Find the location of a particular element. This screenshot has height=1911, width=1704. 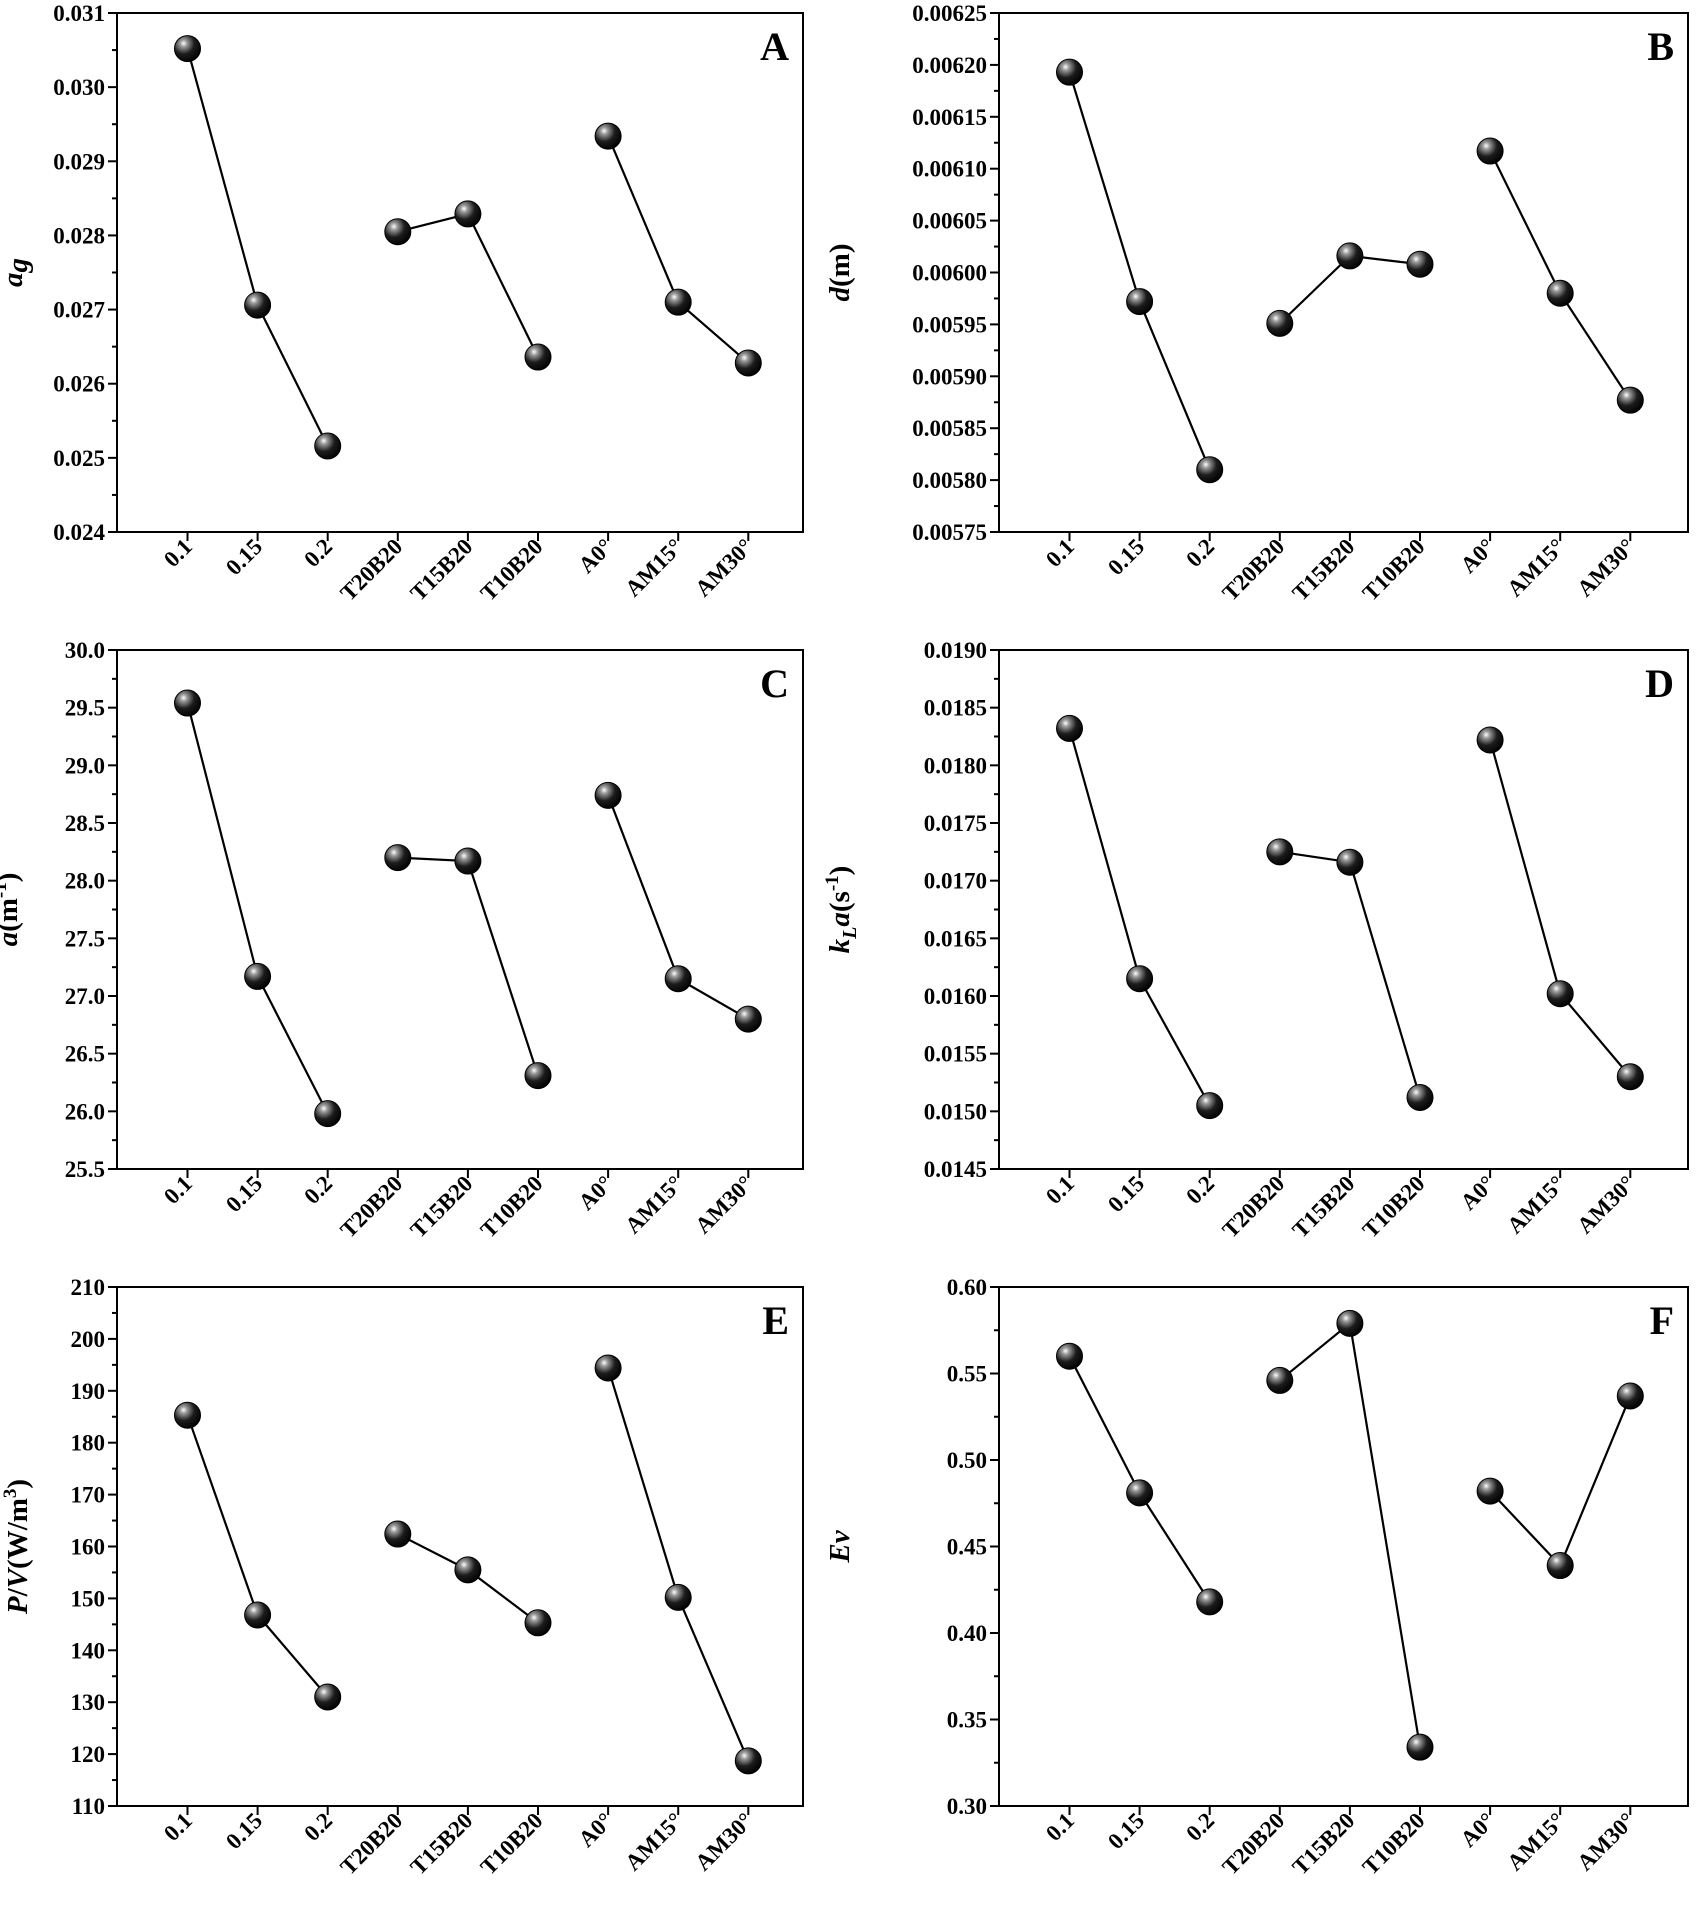

plot-frame-e is located at coordinates (460, 1546).